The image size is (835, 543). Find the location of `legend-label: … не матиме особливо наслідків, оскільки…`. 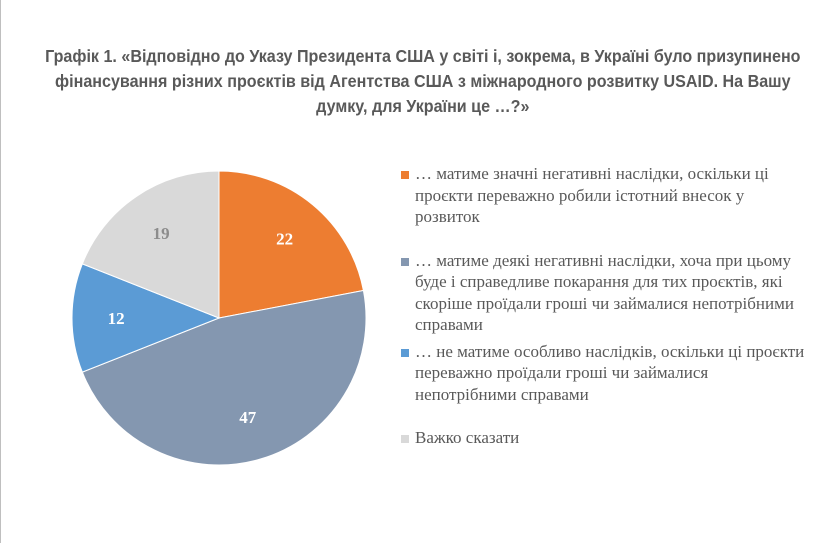

legend-label: … не матиме особливо наслідків, оскільки… is located at coordinates (610, 372).